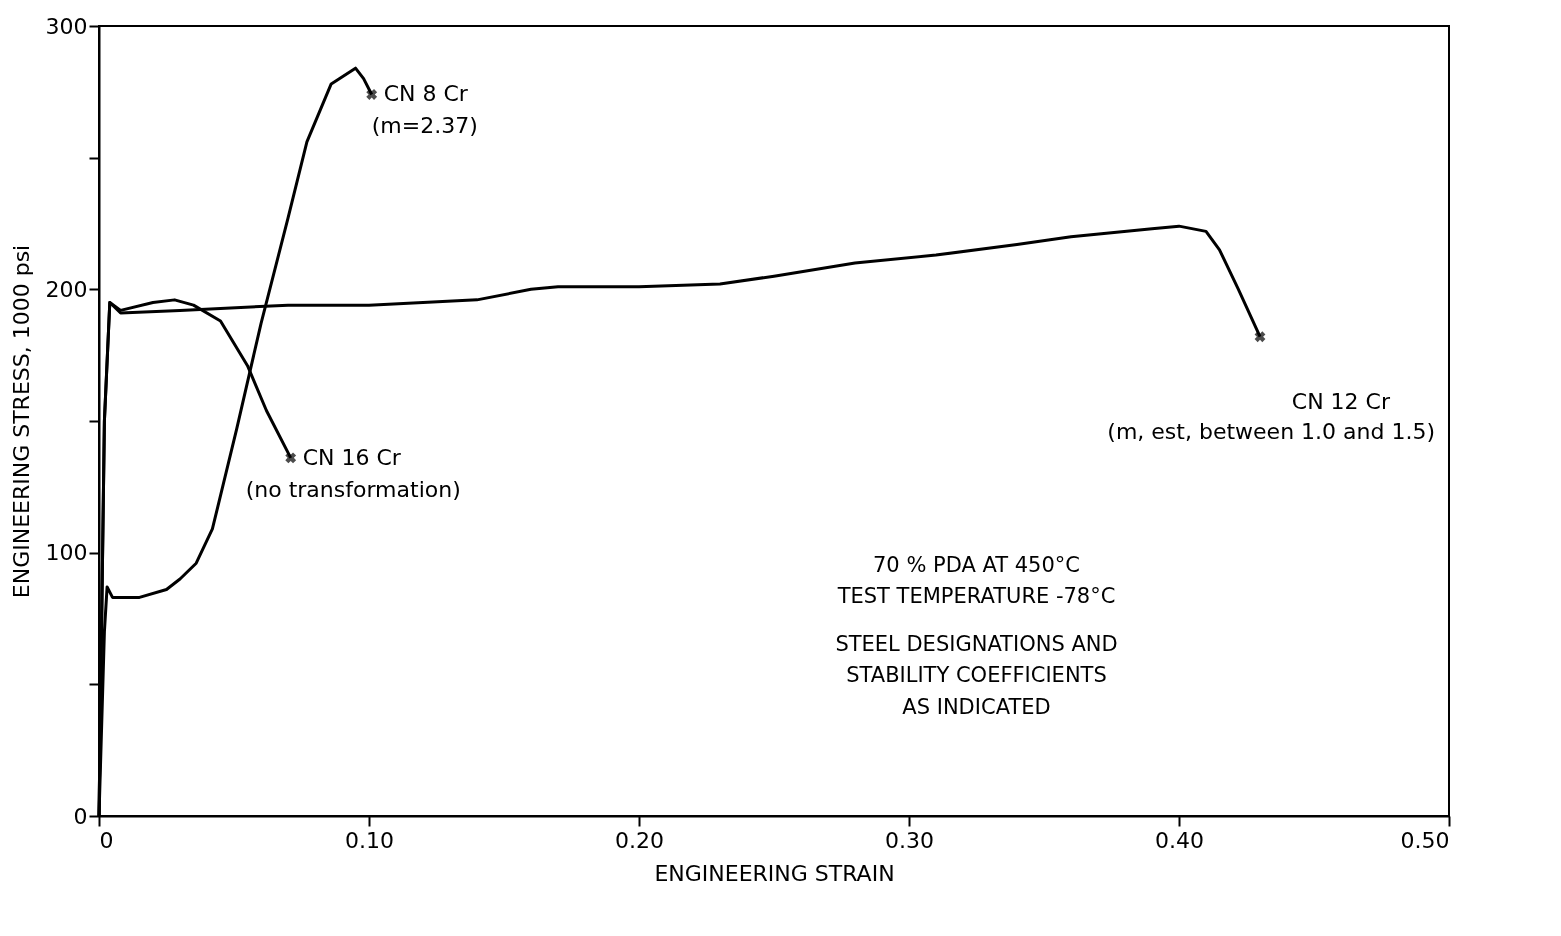  What do you see at coordinates (66, 289) in the screenshot?
I see `y-tick-label: 200` at bounding box center [66, 289].